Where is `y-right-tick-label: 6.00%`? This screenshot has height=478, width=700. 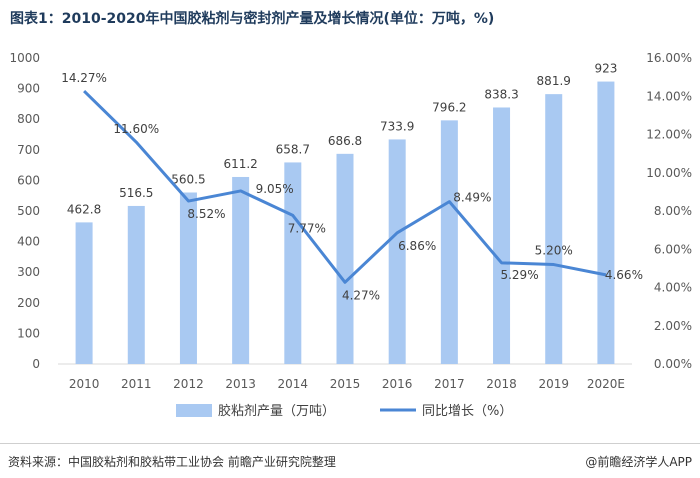
y-right-tick-label: 6.00% is located at coordinates (673, 249).